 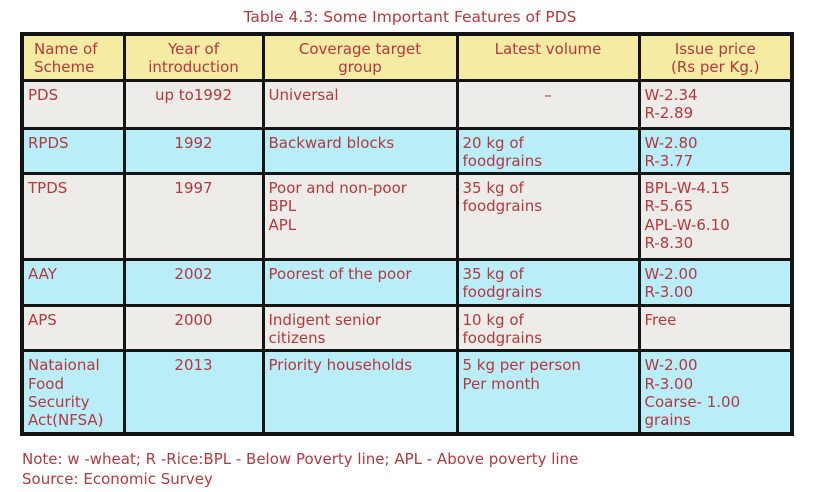 What do you see at coordinates (715, 57) in the screenshot?
I see `column-header-price: Issue price (Rs per Kg.)` at bounding box center [715, 57].